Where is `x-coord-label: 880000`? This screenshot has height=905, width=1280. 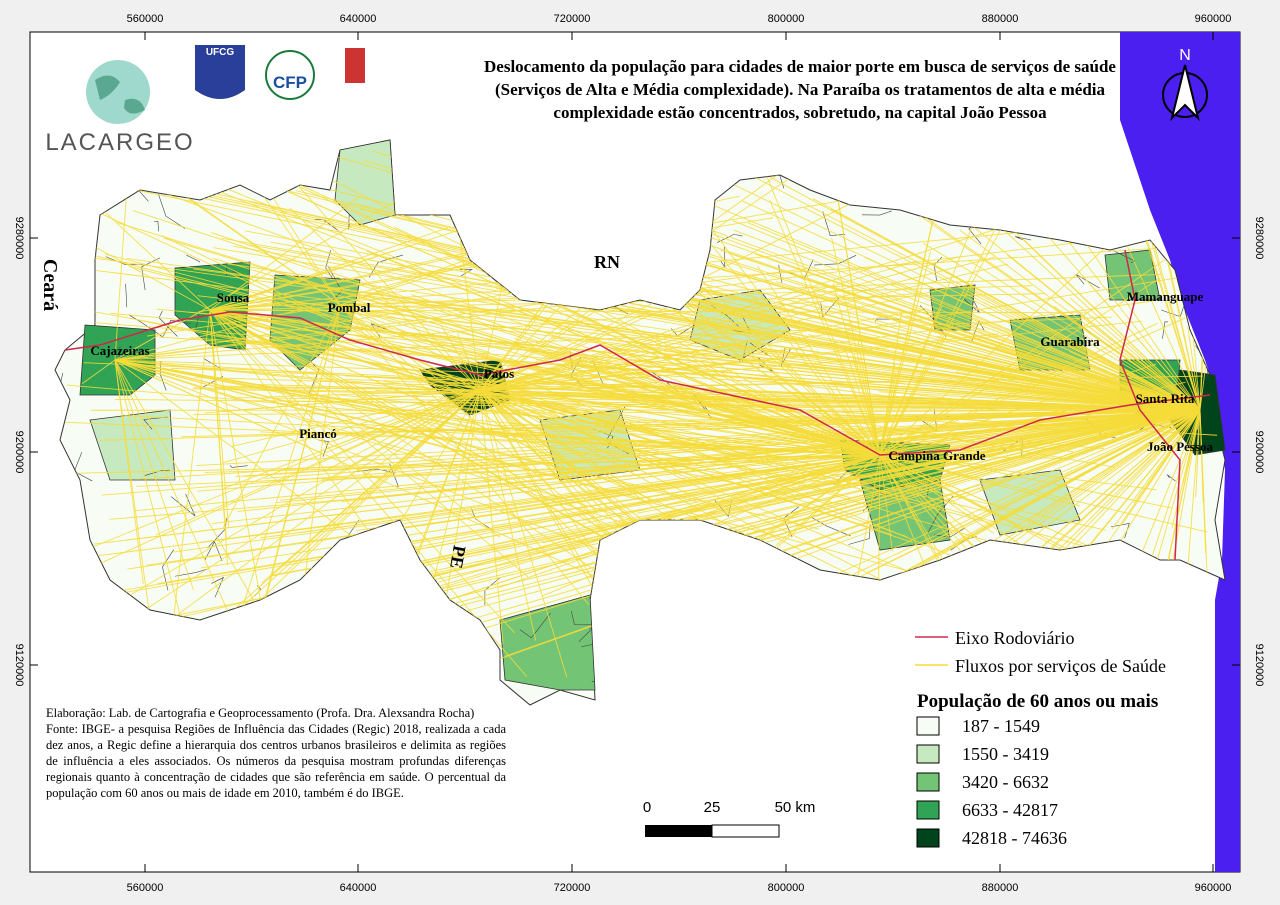
x-coord-label: 880000 is located at coordinates (1000, 19).